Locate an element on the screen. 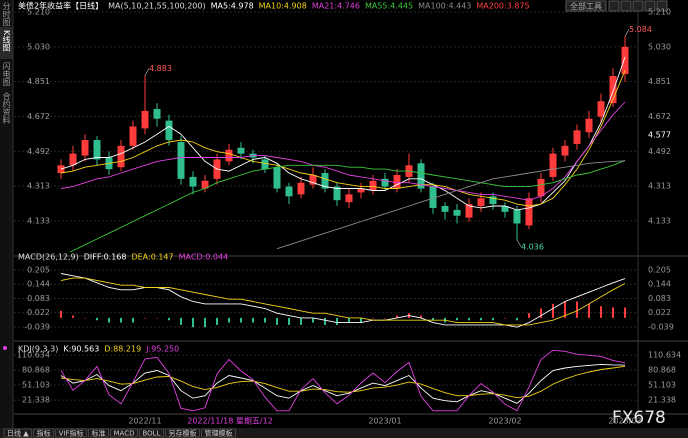  toolbar-item: 管理模板 is located at coordinates (218, 433).